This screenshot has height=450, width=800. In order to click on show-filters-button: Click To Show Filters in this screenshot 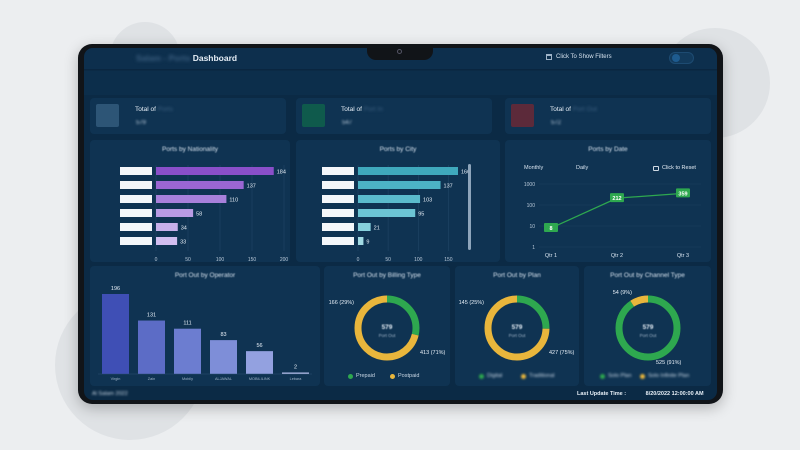, I will do `click(579, 57)`.